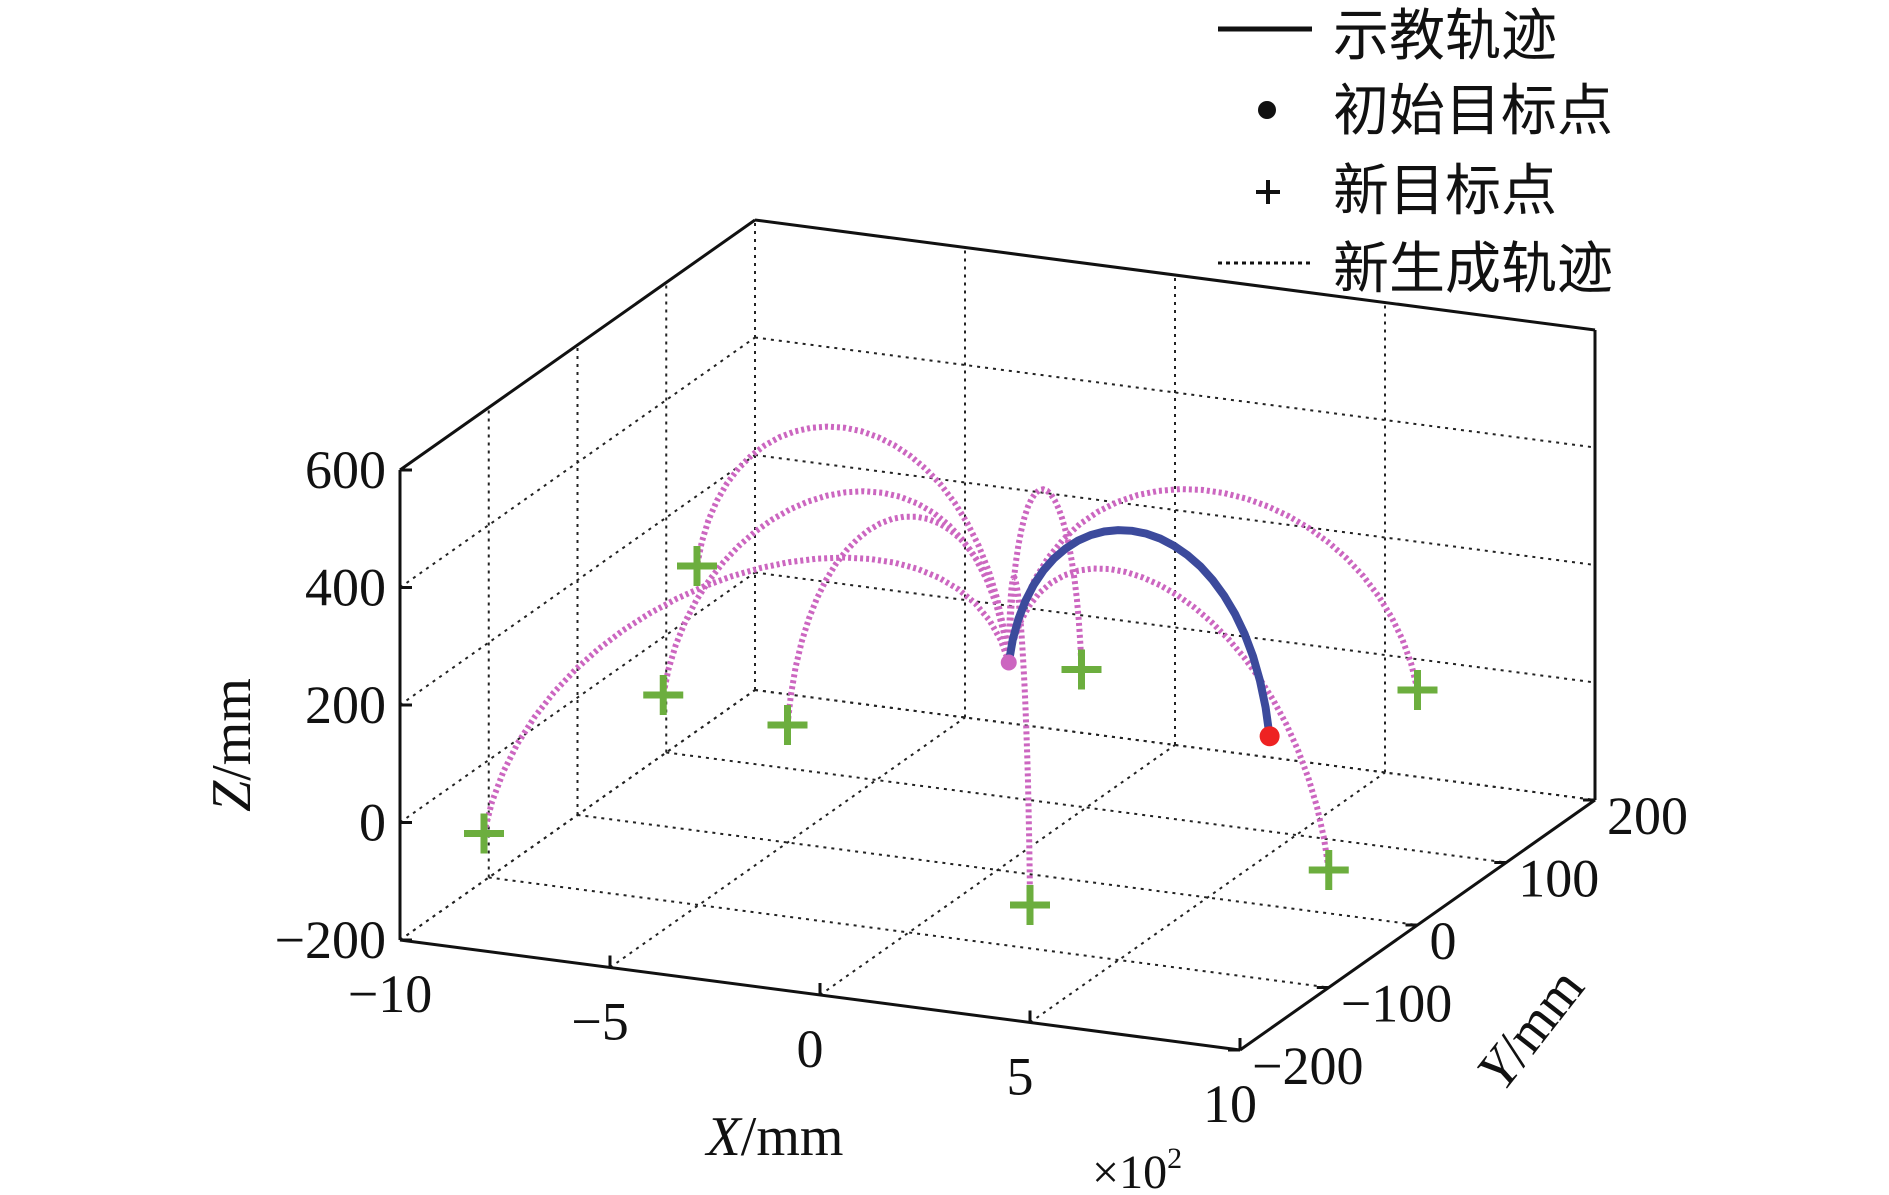 The image size is (1889, 1195). I want to click on legend-label-demo: 示教轨迹, so click(1445, 36).